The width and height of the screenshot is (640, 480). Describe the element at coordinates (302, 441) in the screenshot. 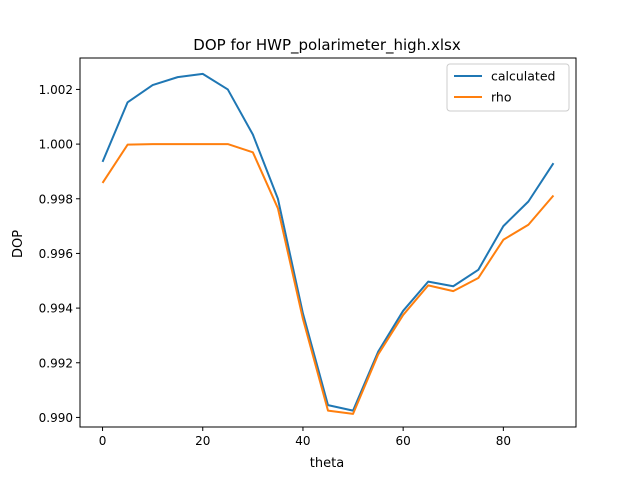

I see `x-tick-label: 40` at that location.